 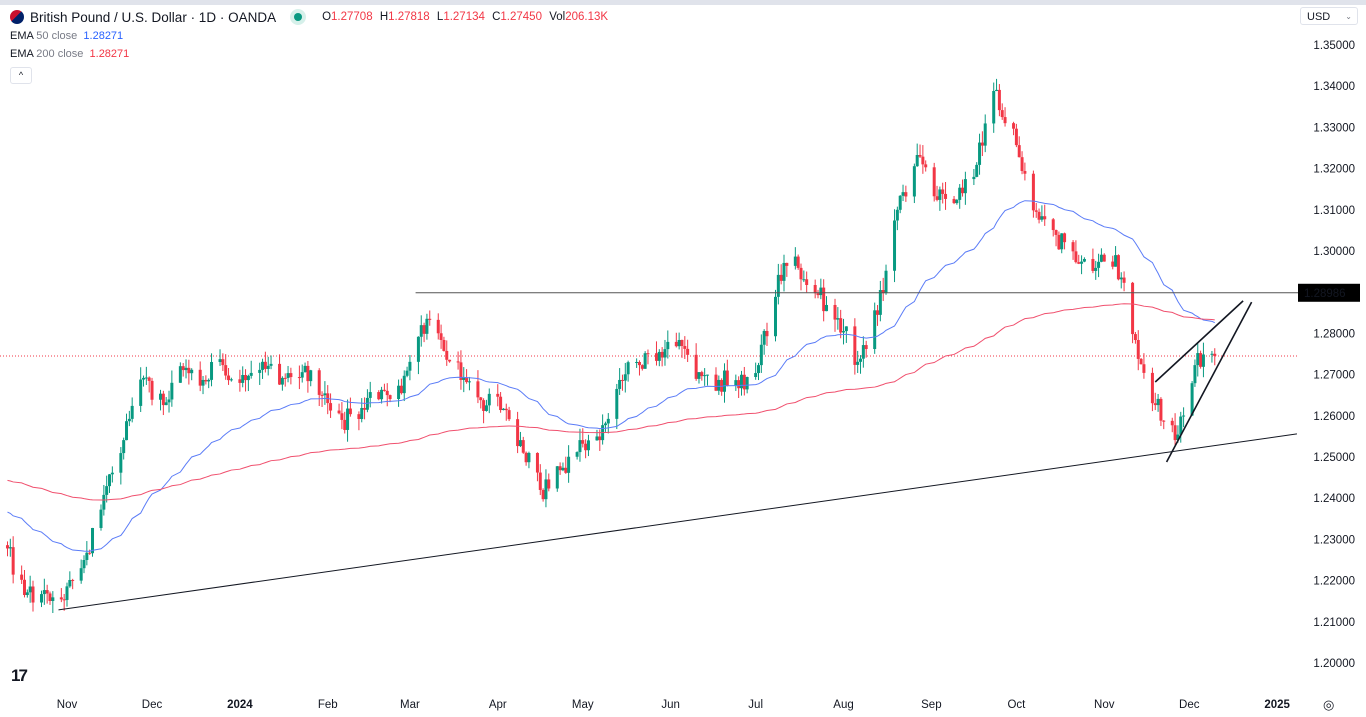 I want to click on close-value: 1.27450, so click(x=521, y=17).